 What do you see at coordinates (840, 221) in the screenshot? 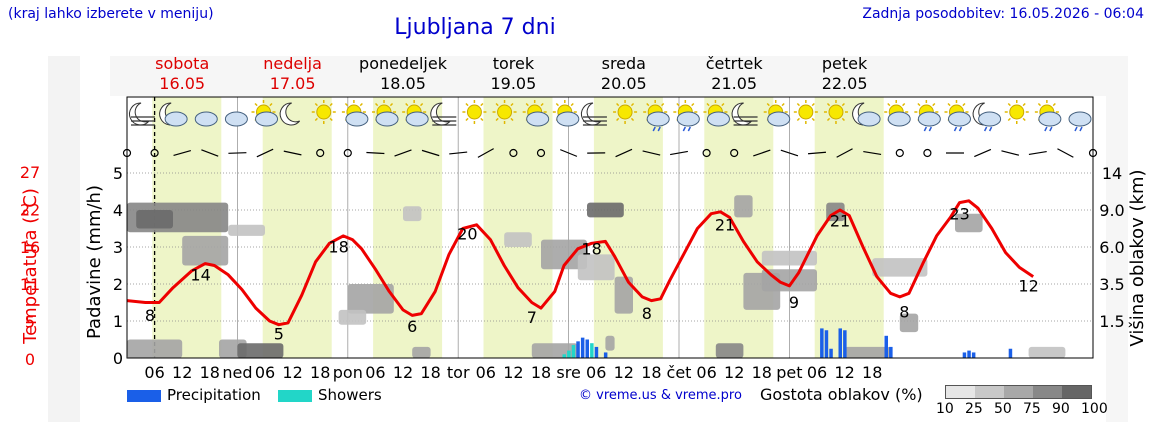
I see `temperature-label: 21` at bounding box center [840, 221].